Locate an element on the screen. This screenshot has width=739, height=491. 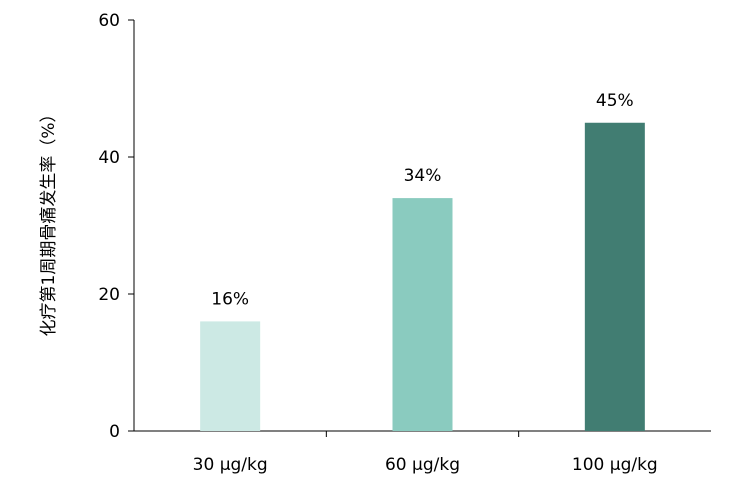
y-axis: 0 20 40 60 is located at coordinates (116, 226).